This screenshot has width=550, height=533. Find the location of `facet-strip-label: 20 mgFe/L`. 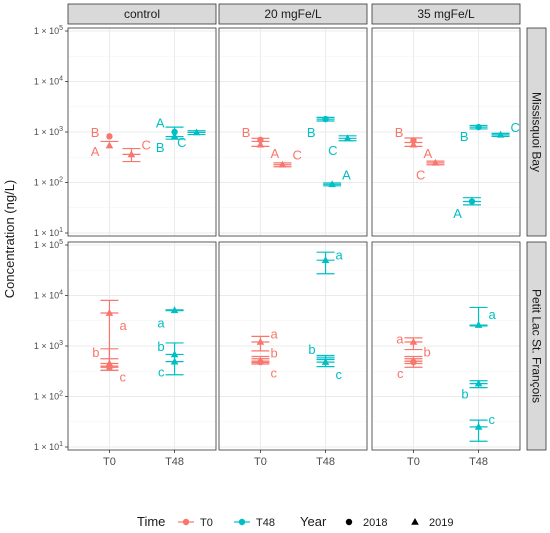

facet-strip-label: 20 mgFe/L is located at coordinates (293, 14).